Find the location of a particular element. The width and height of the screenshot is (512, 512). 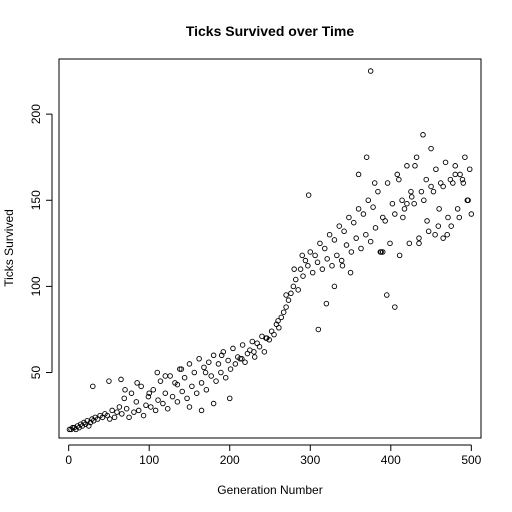

y-tick-label: 50 is located at coordinates (36, 373).